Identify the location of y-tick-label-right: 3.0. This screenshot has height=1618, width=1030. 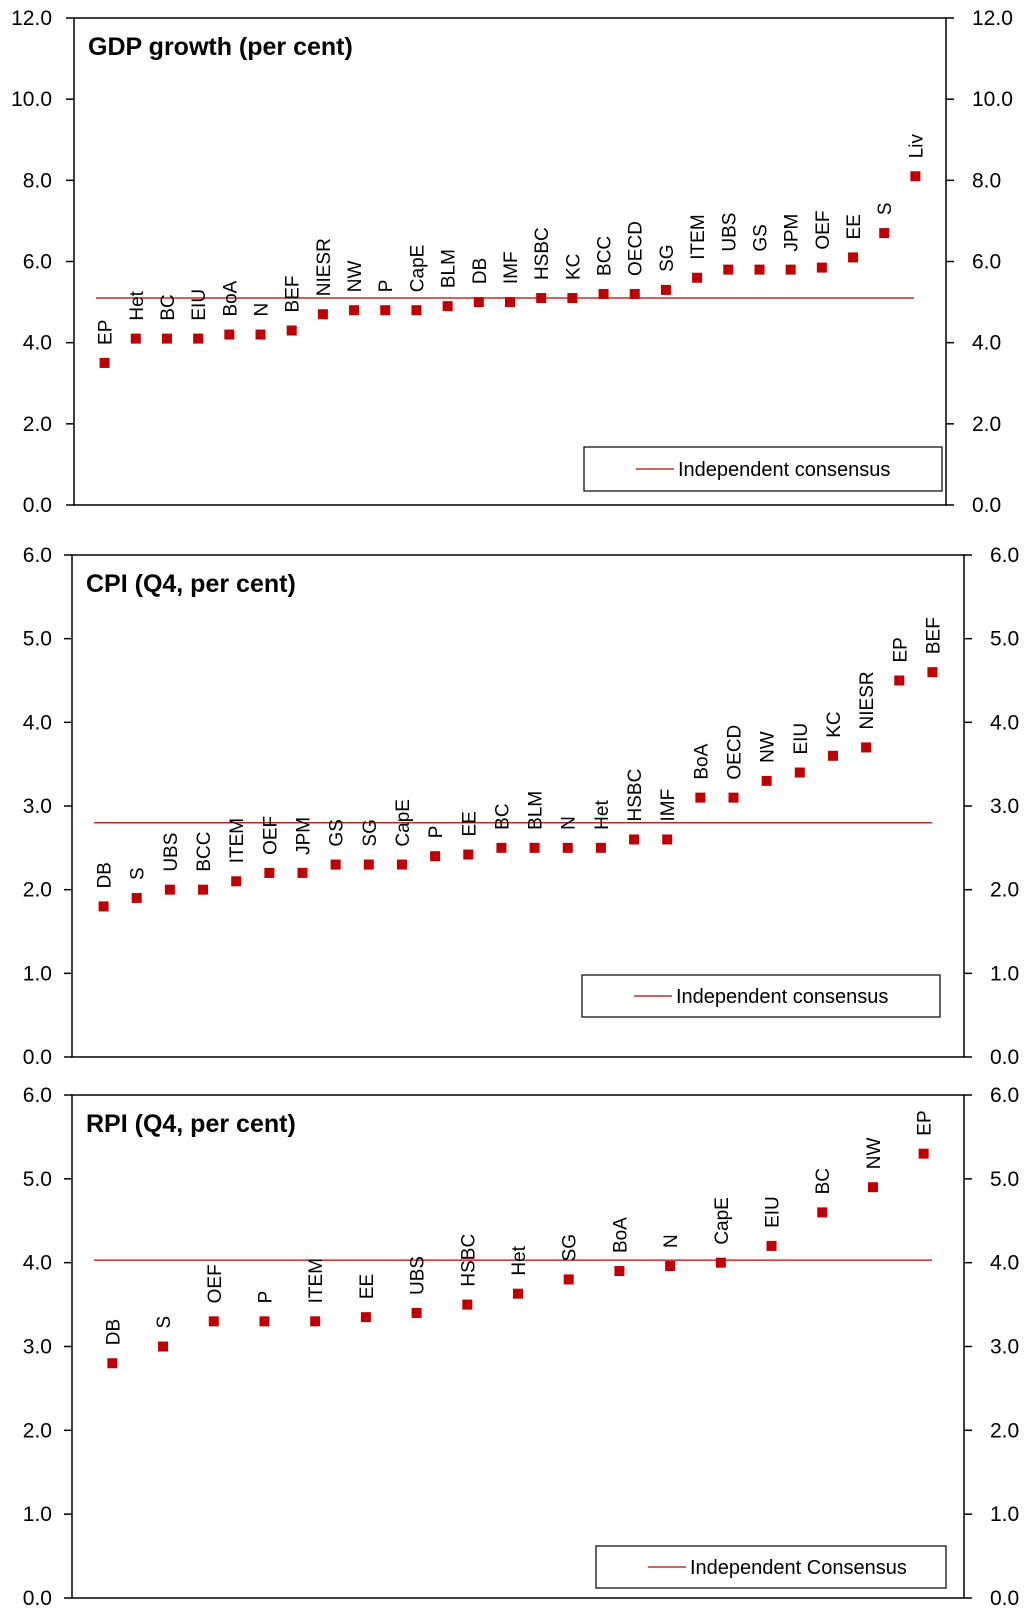
(1004, 1347).